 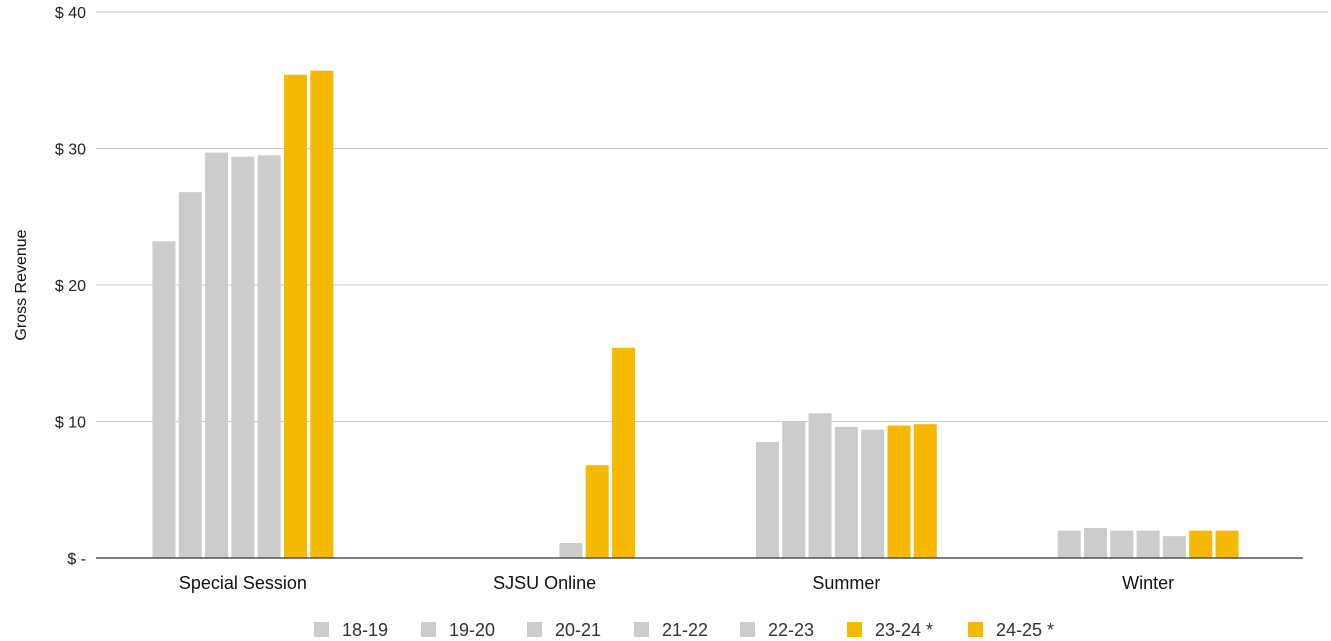 I want to click on category-label: Summer, so click(x=846, y=583).